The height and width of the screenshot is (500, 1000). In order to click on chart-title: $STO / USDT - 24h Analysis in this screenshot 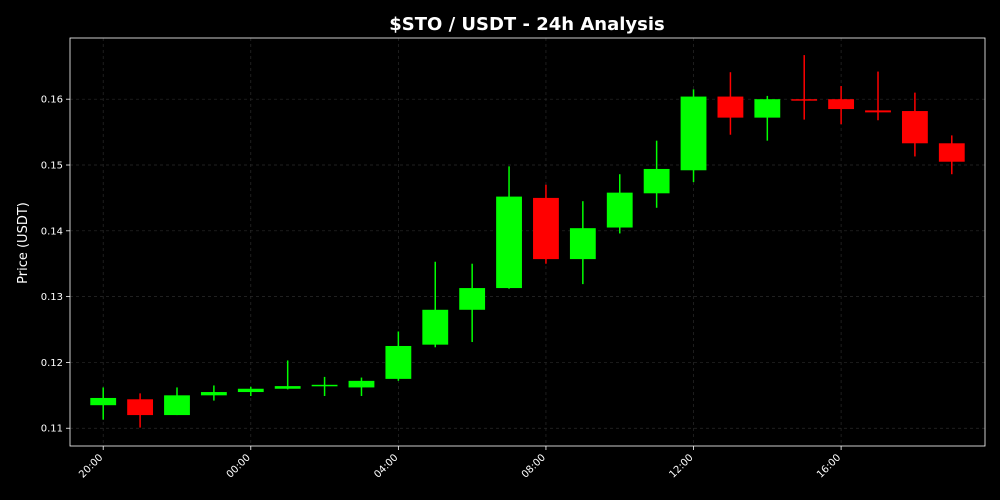, I will do `click(527, 24)`.